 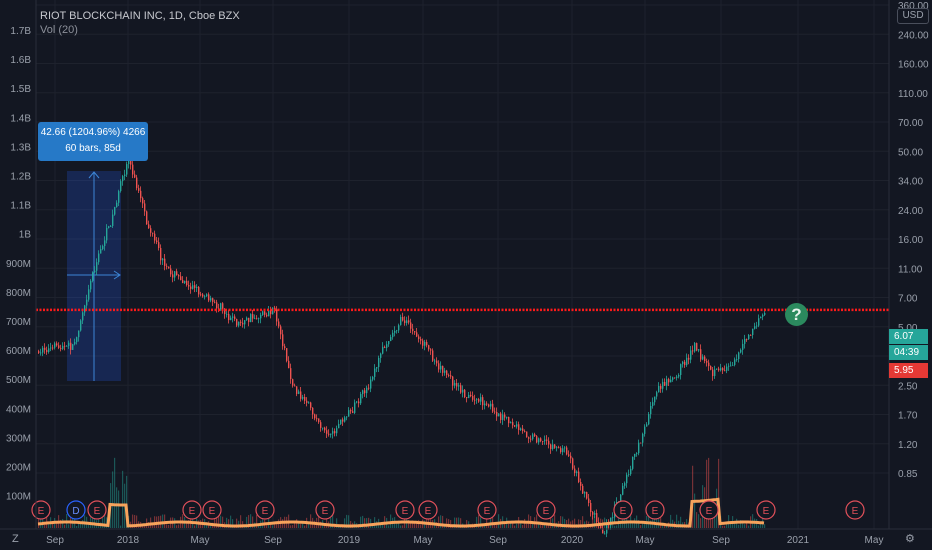 What do you see at coordinates (93, 148) in the screenshot?
I see `measure-bars-text: 60 bars, 85d` at bounding box center [93, 148].